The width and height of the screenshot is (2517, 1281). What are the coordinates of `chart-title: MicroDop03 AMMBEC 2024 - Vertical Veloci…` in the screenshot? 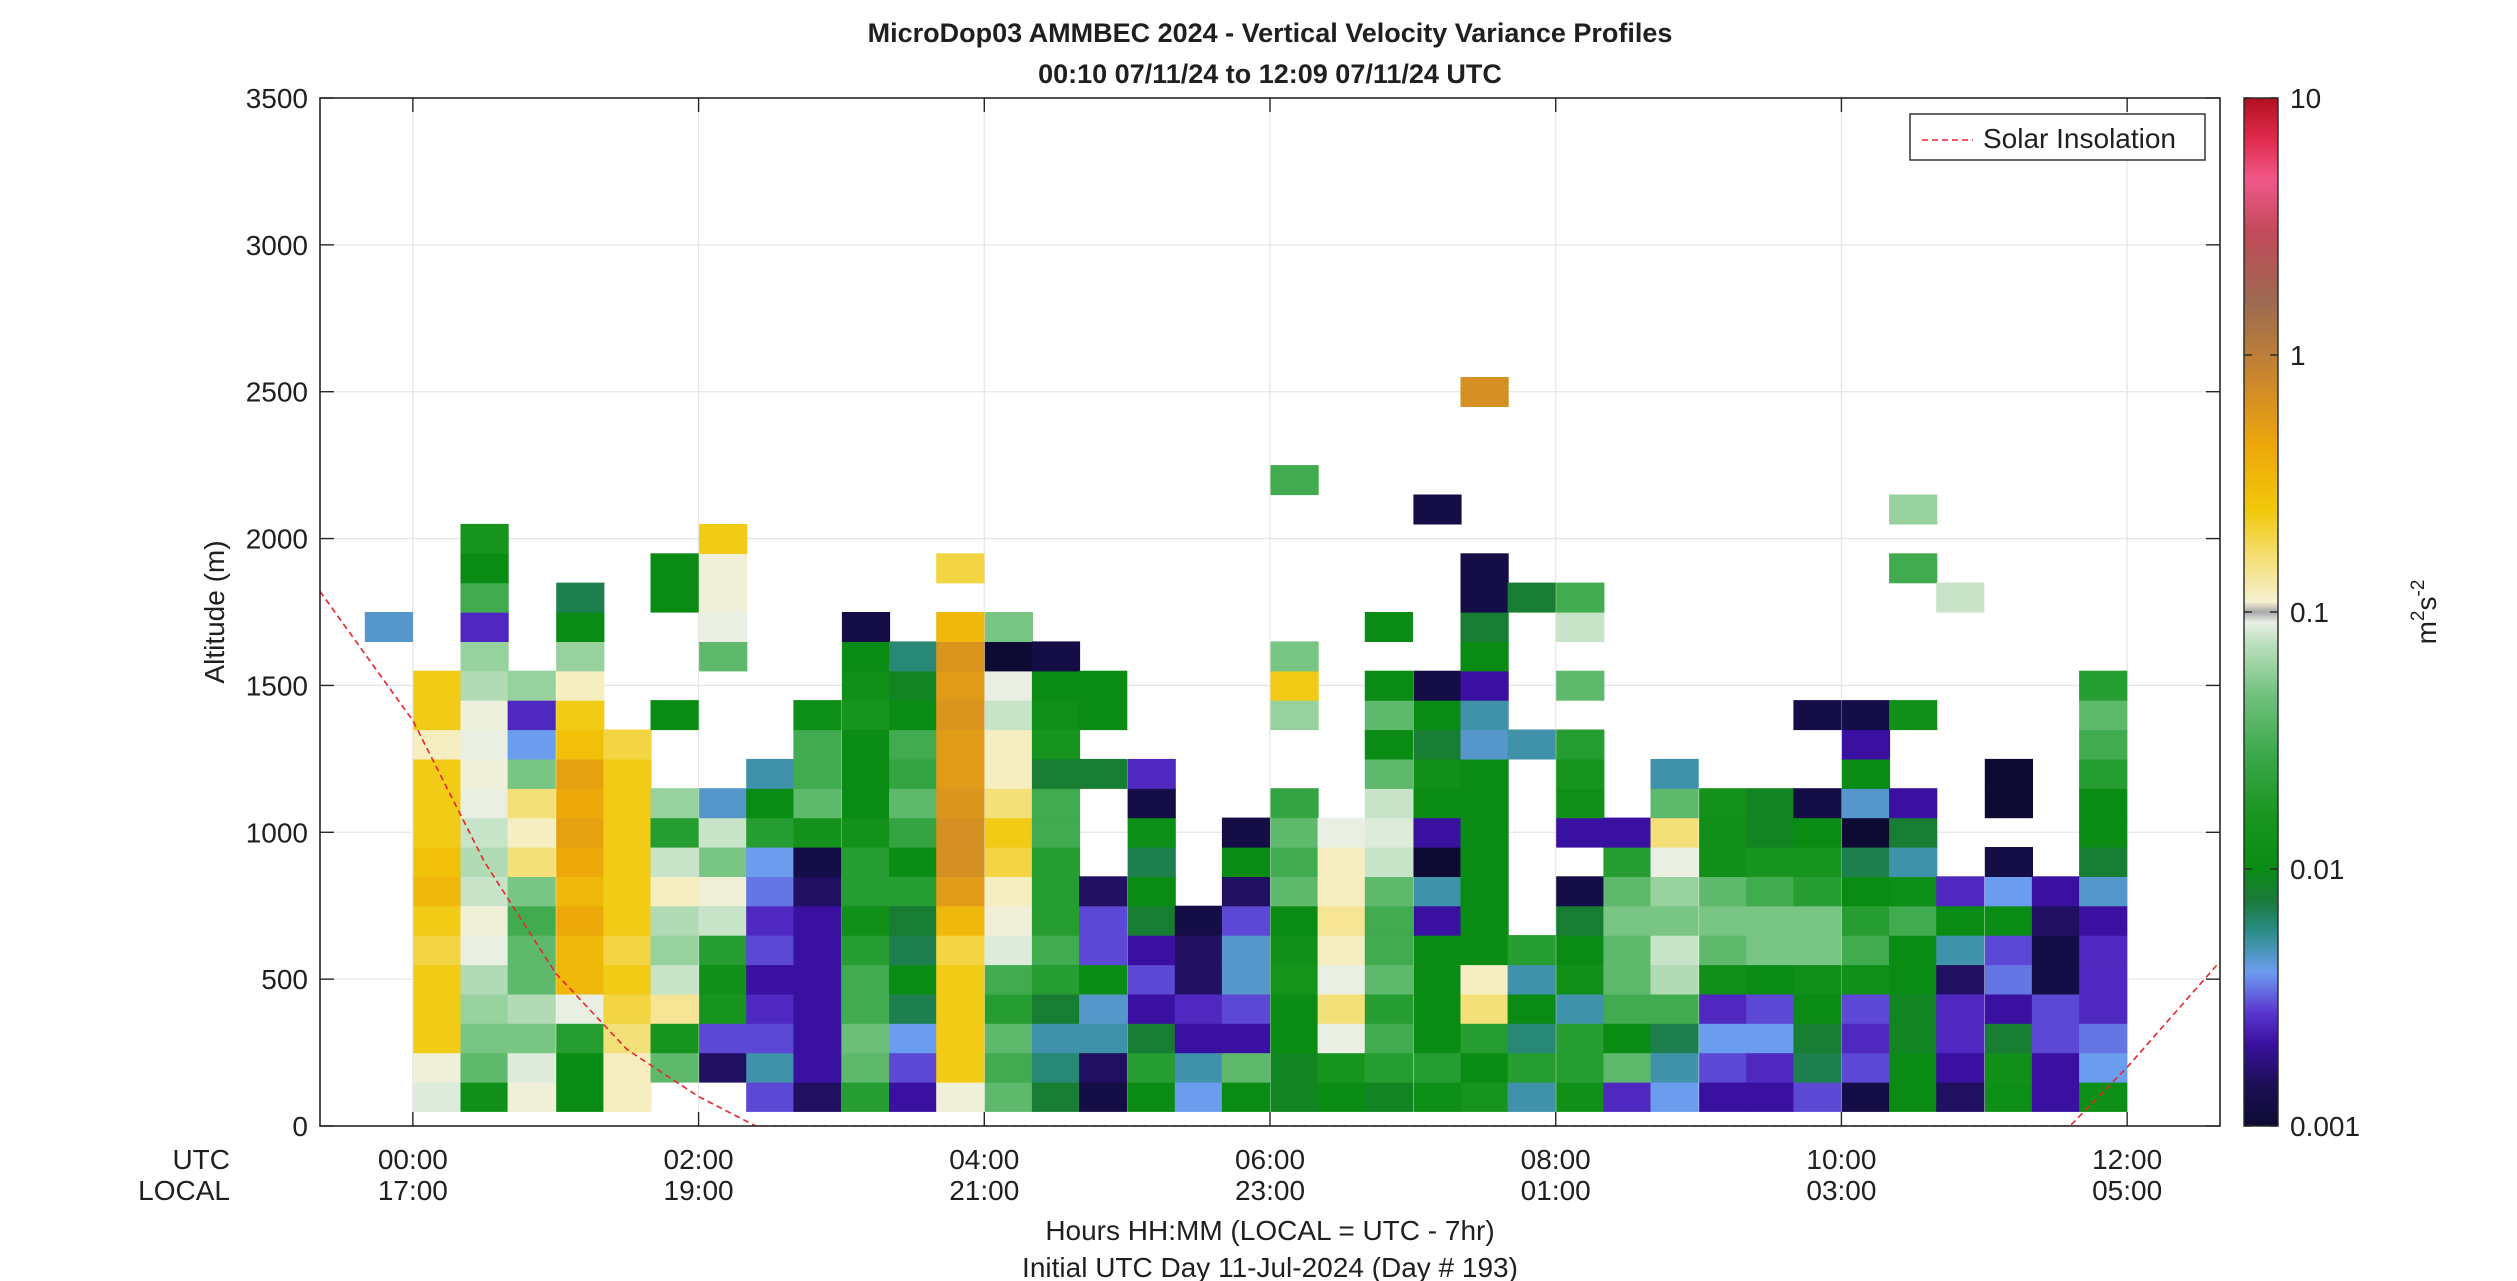 It's located at (1270, 53).